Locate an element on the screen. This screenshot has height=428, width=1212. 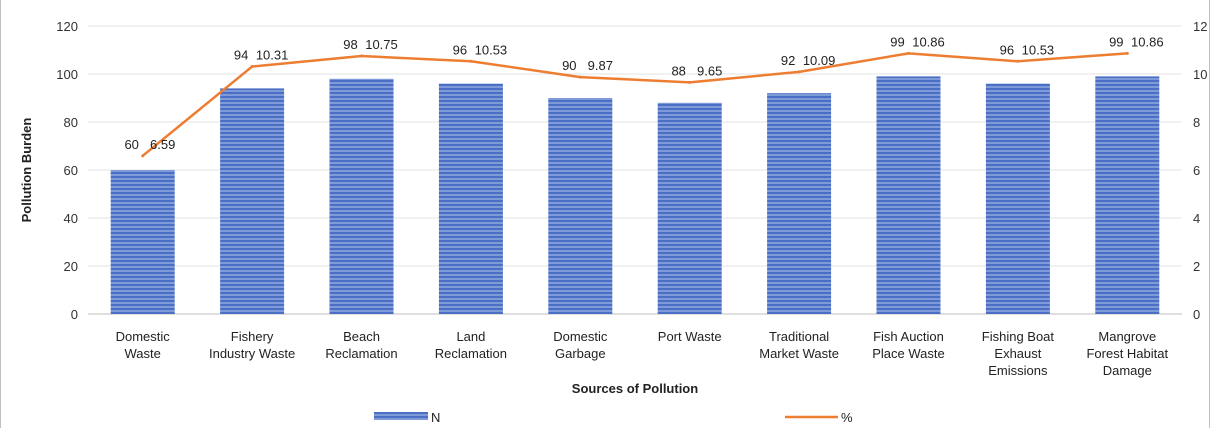
bar-value-label: 88 is located at coordinates (678, 70).